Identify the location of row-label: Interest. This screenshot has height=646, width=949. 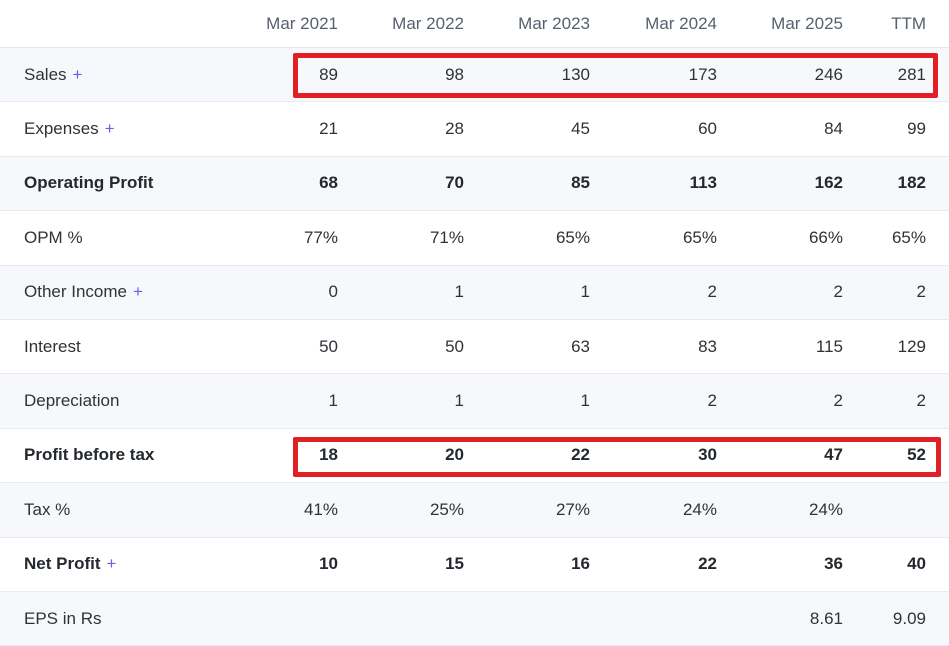
(52, 346).